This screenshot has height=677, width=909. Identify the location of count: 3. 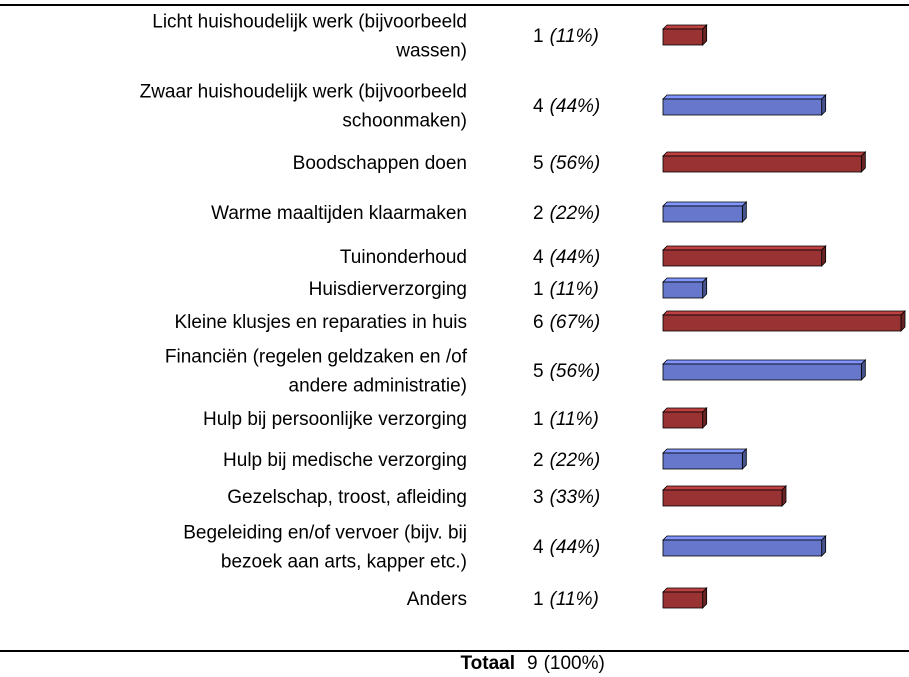
(538, 497).